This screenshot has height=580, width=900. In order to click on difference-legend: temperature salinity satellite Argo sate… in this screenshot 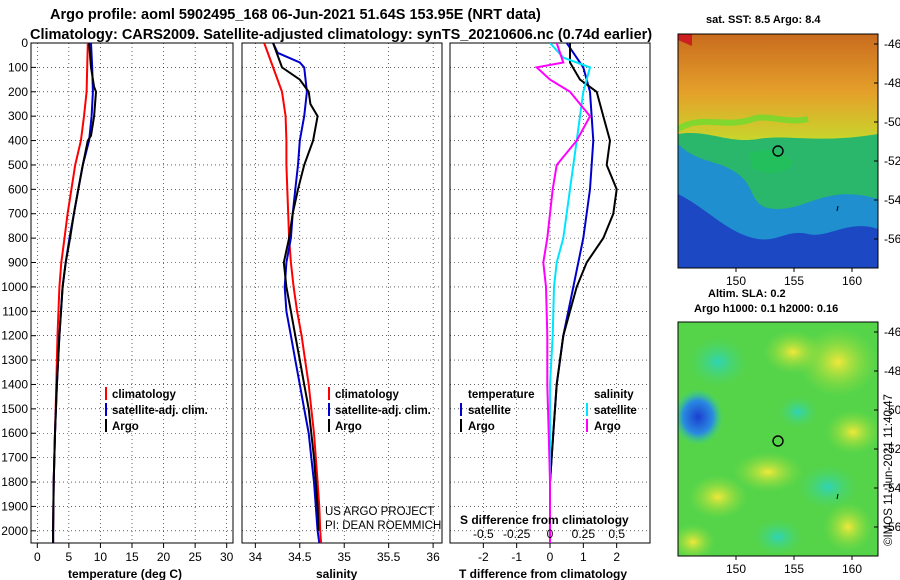, I will do `click(548, 411)`.